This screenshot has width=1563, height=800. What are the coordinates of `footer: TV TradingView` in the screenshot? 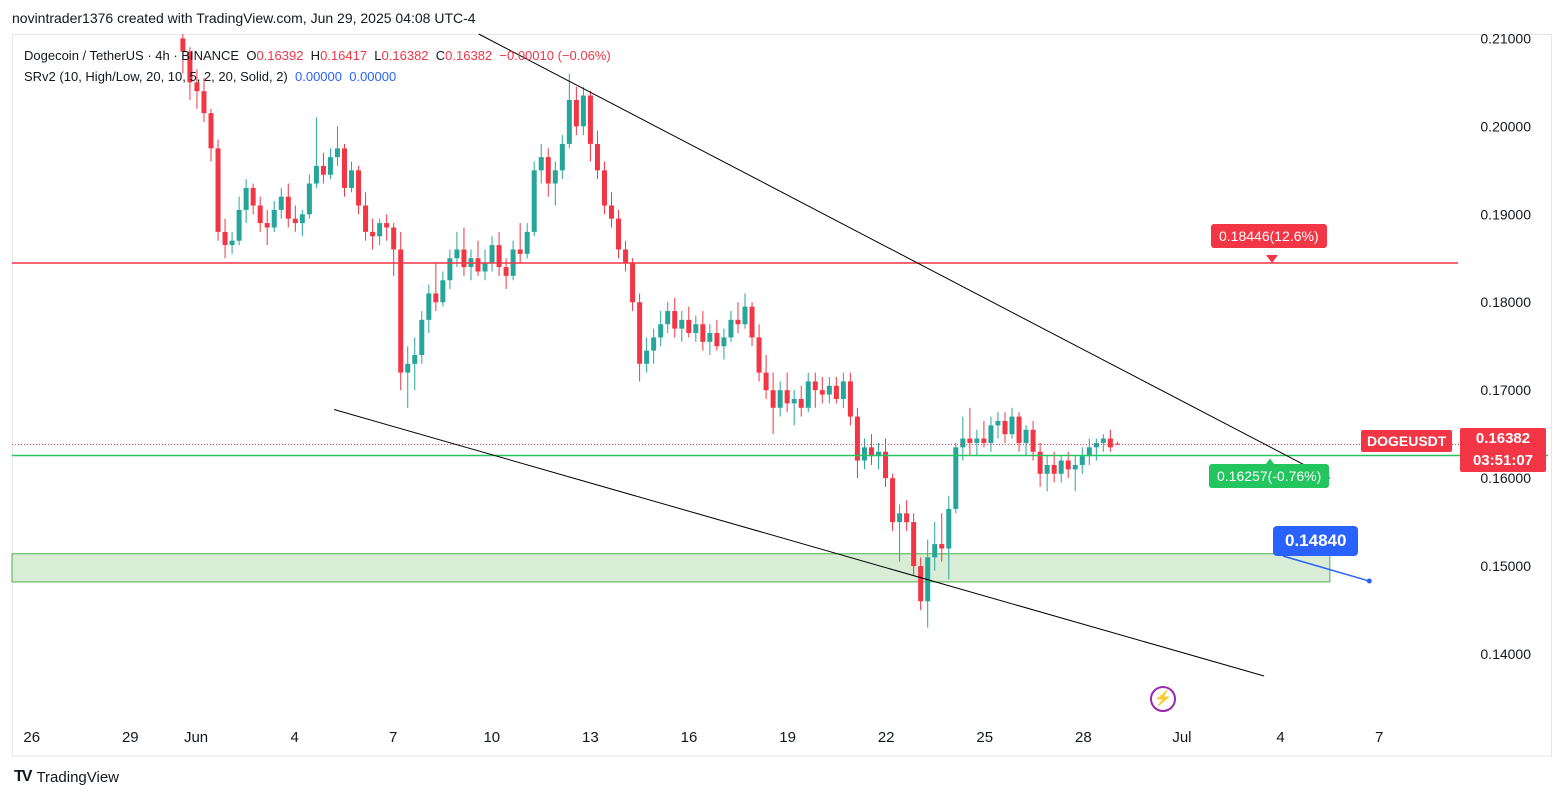 It's located at (66, 777).